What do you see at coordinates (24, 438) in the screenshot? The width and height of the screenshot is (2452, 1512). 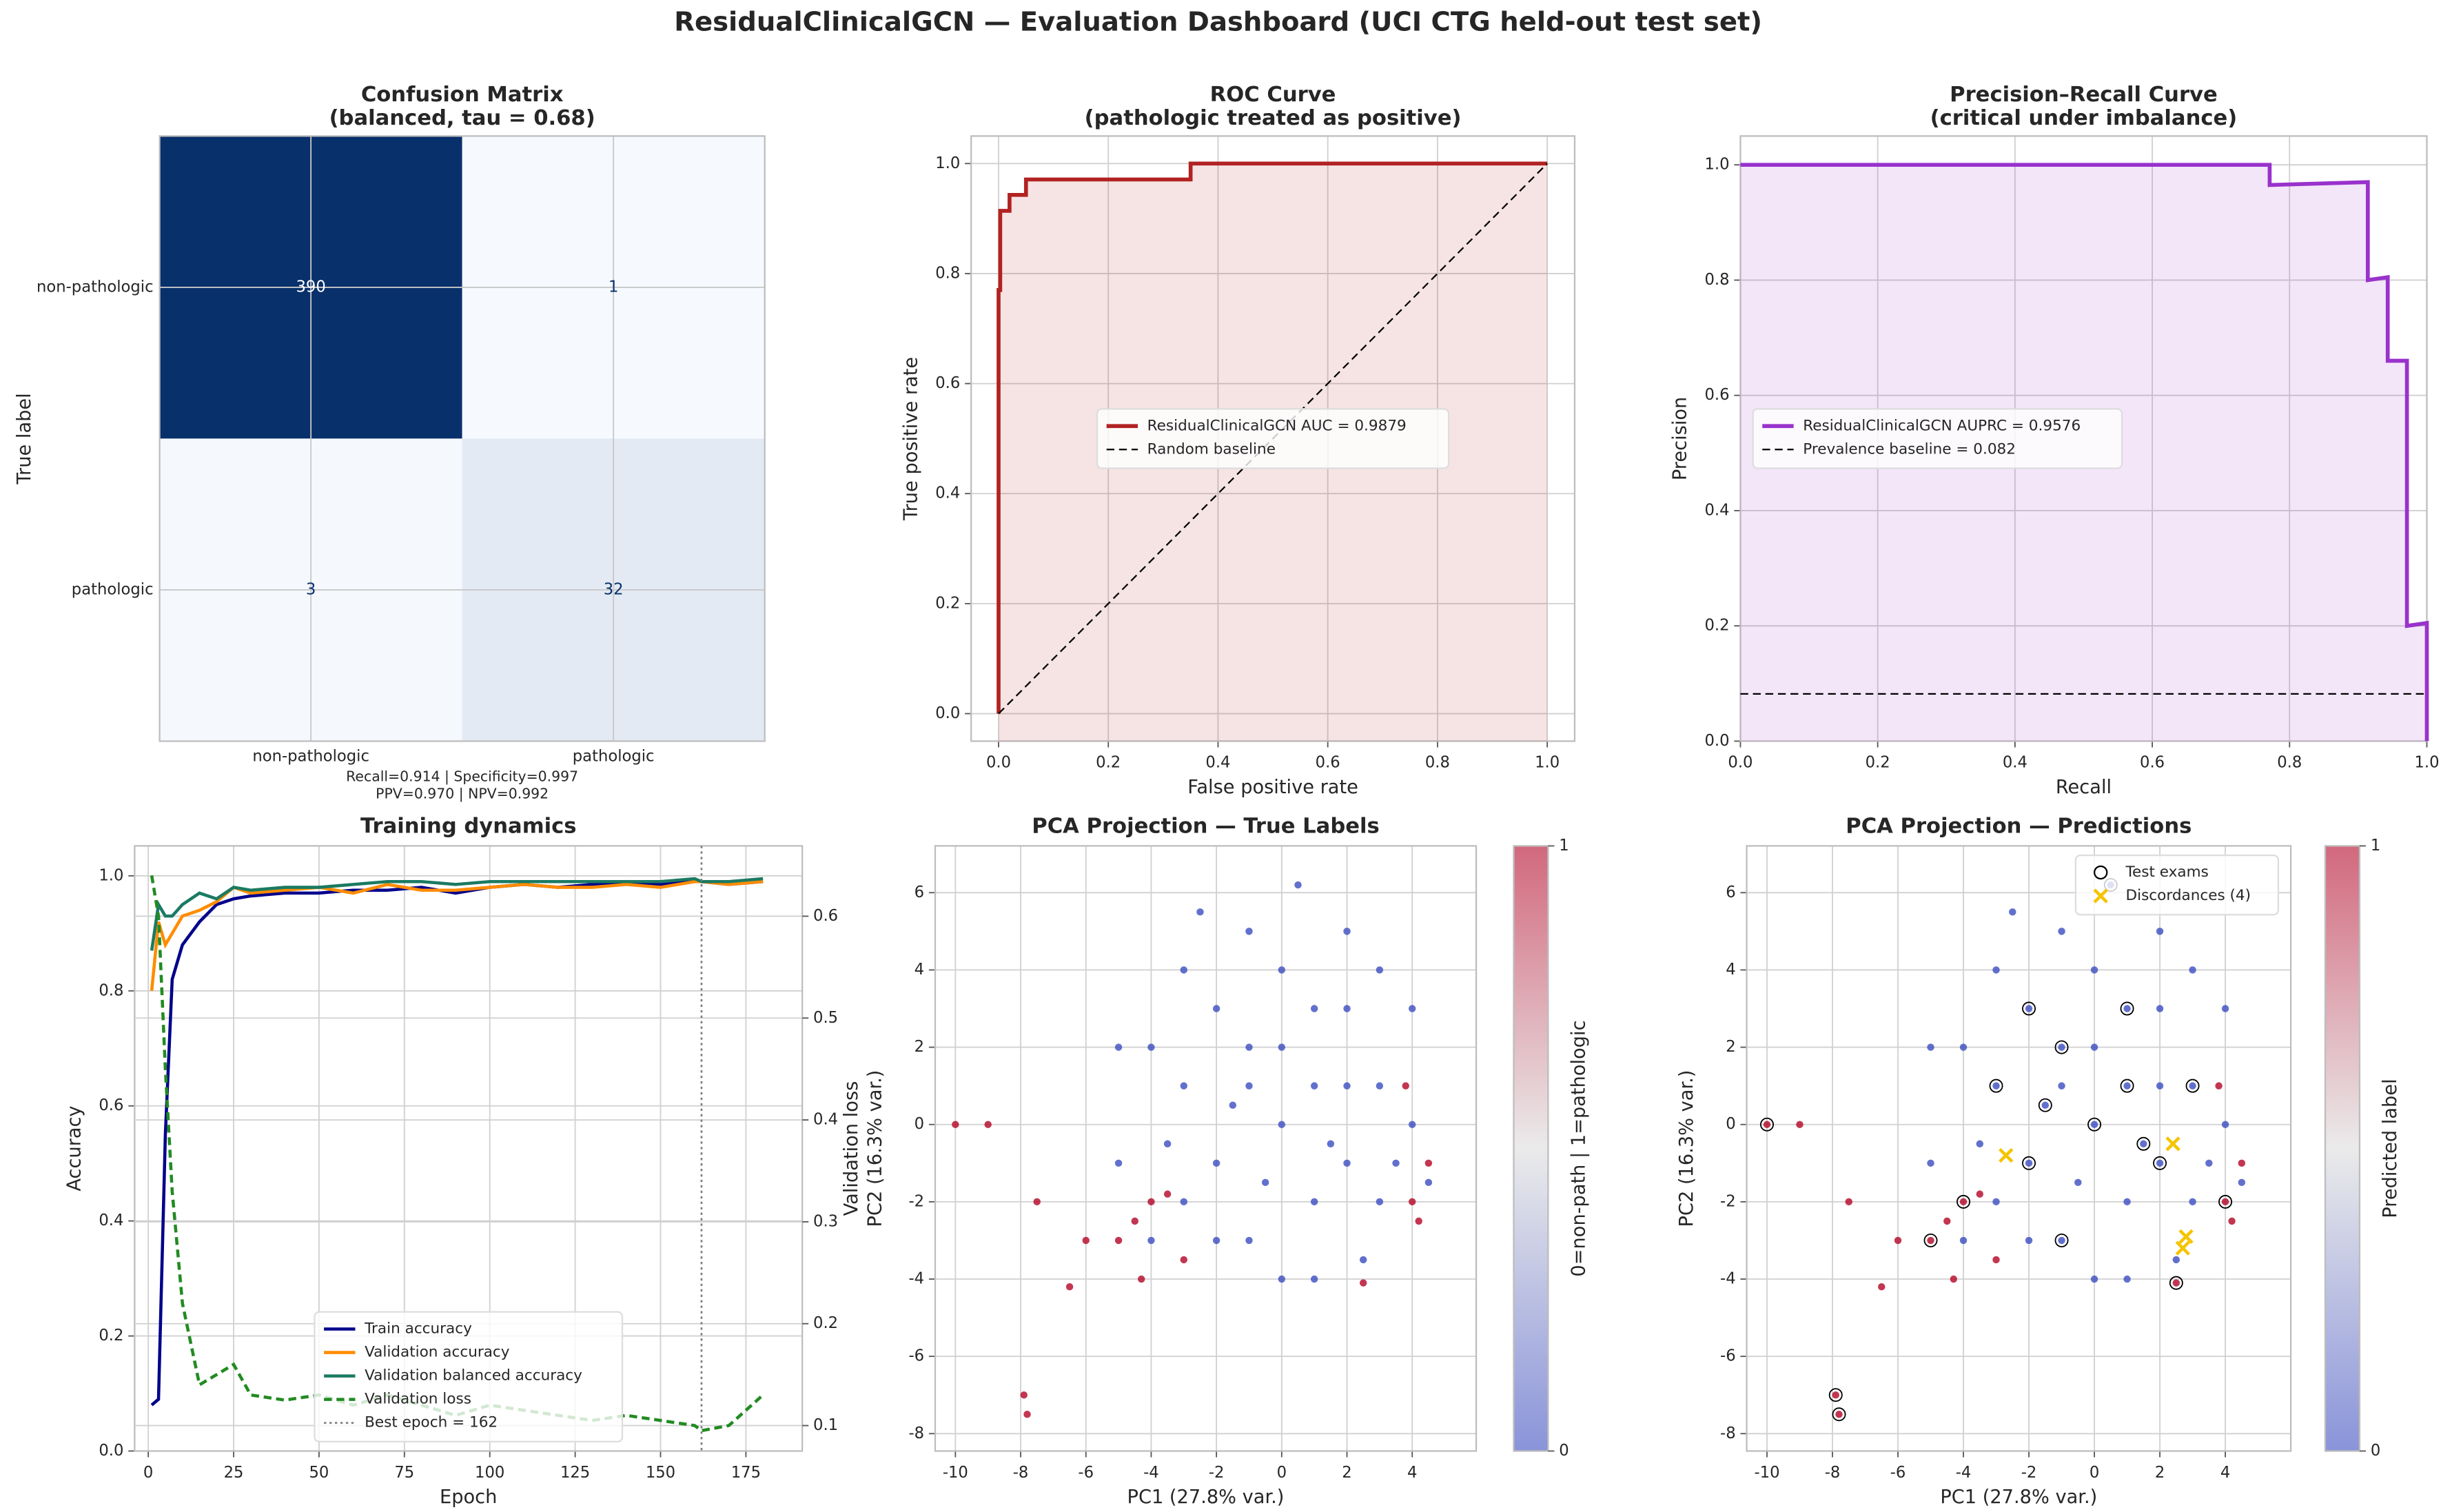 I see `y-axis-label: True label` at bounding box center [24, 438].